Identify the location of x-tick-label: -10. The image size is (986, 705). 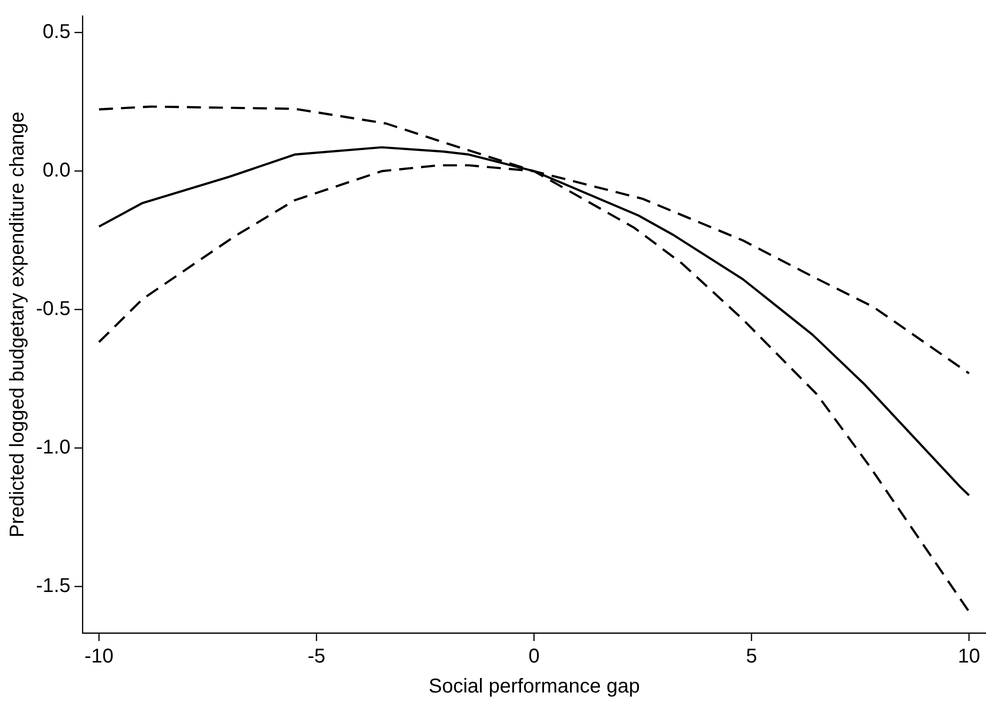
(99, 657).